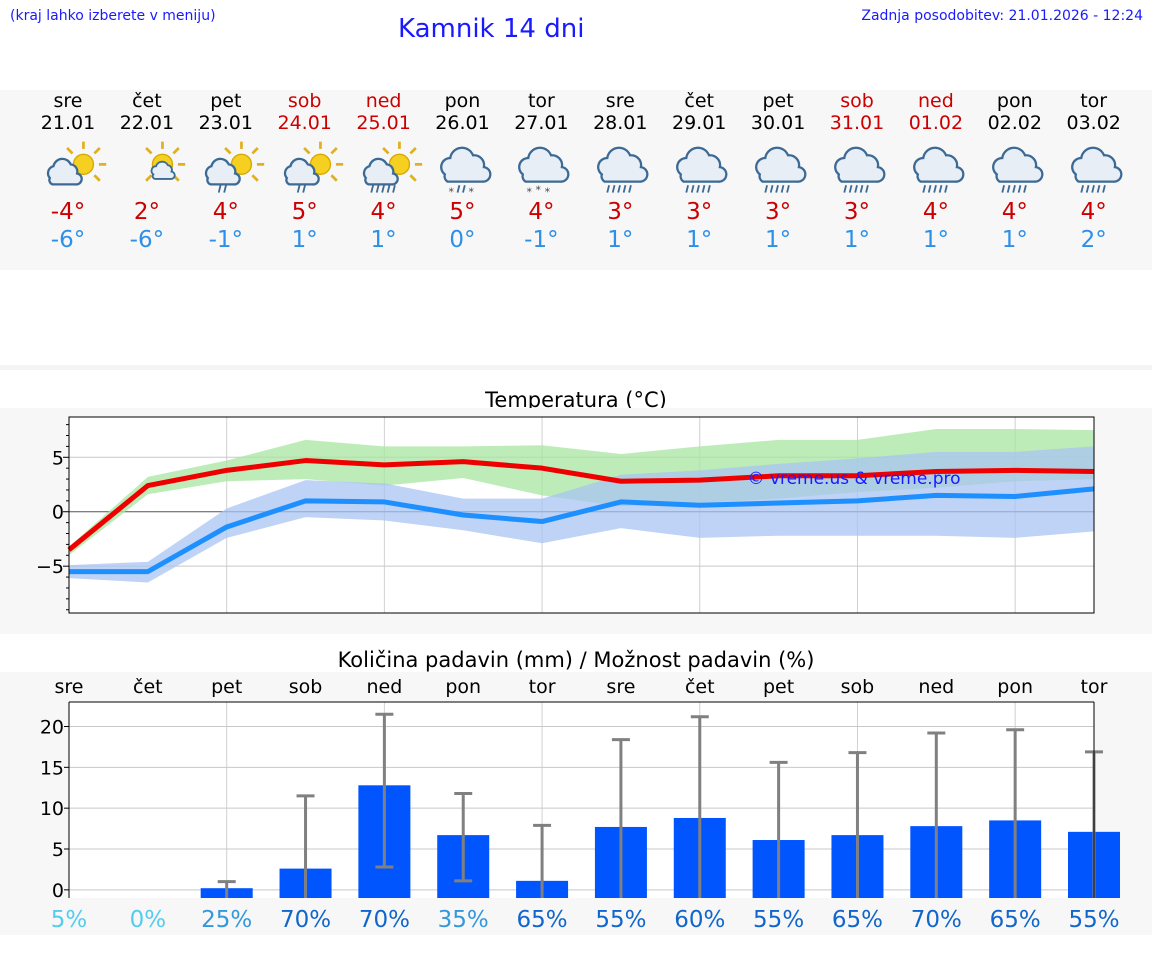 The image size is (1152, 975). Describe the element at coordinates (68, 212) in the screenshot. I see `max-temp: -4°` at that location.